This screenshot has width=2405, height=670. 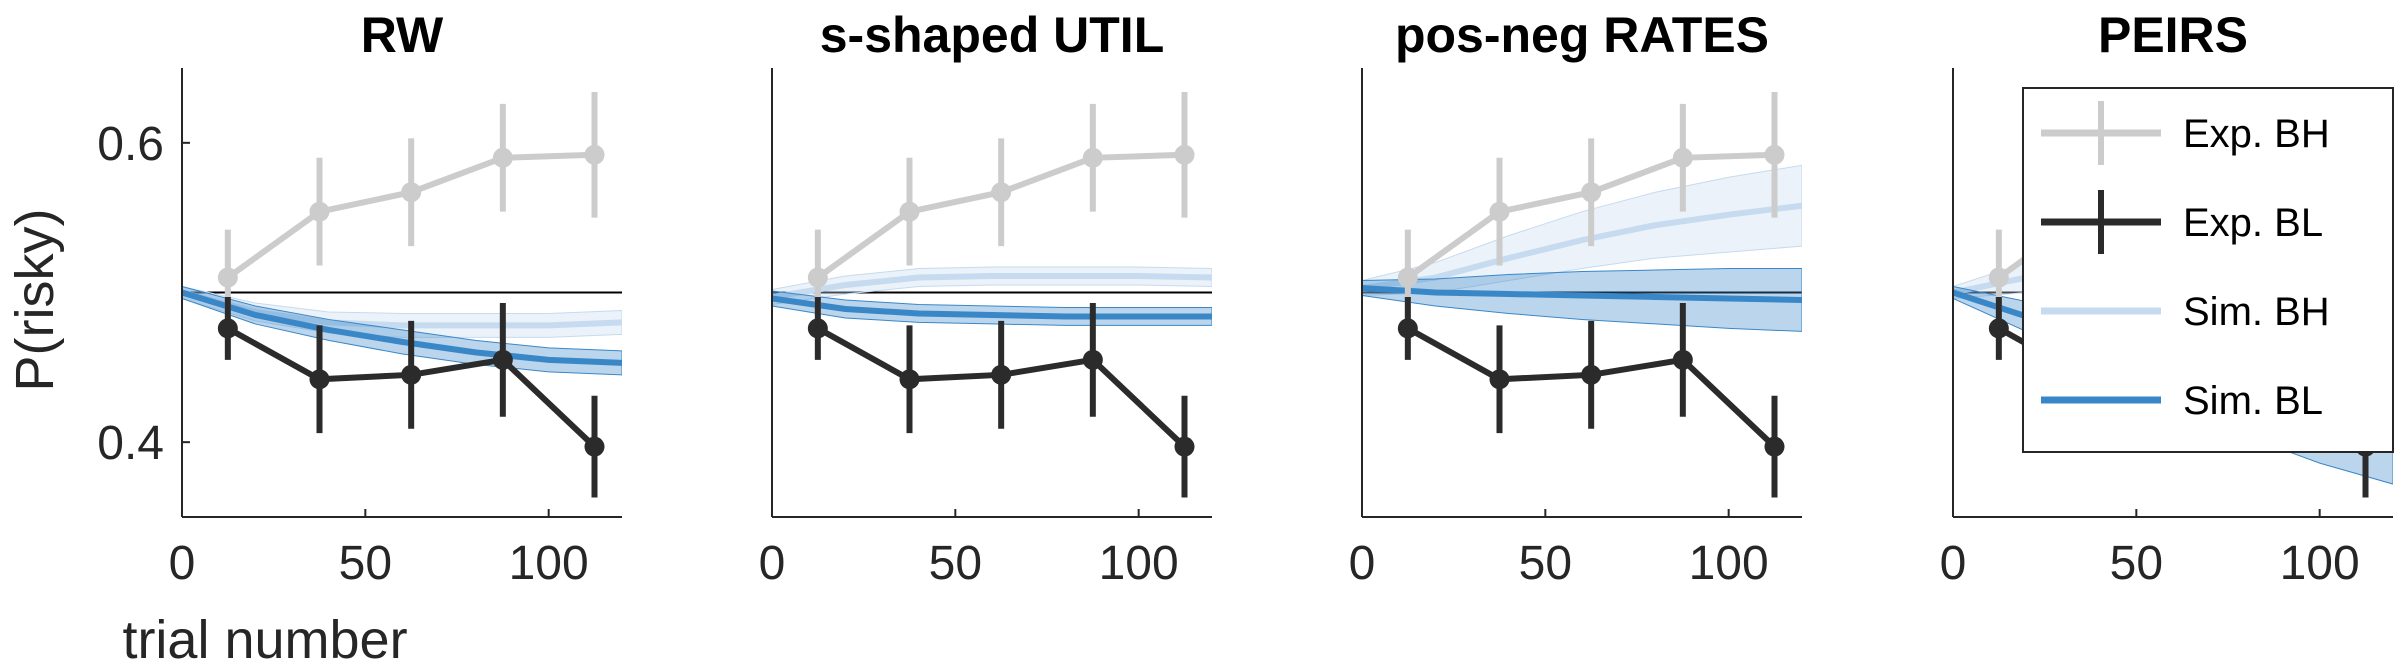 I want to click on band-sim--bh, so click(x=1582, y=230).